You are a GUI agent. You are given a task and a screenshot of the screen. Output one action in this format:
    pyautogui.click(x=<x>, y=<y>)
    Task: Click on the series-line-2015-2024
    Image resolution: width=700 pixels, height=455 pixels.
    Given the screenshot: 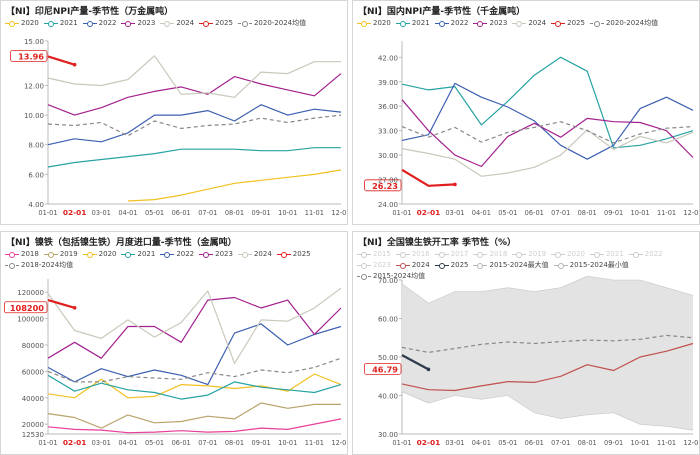 What is the action you would take?
    pyautogui.click(x=547, y=289)
    